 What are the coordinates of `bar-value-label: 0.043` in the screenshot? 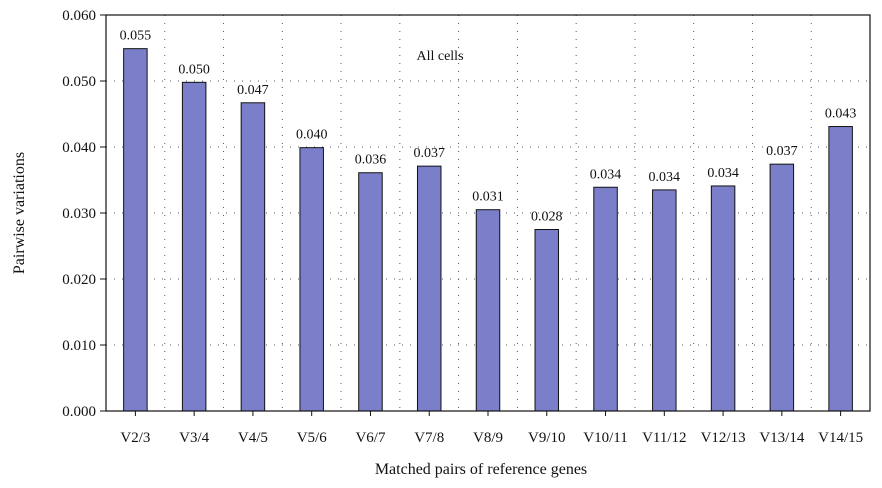 It's located at (841, 114).